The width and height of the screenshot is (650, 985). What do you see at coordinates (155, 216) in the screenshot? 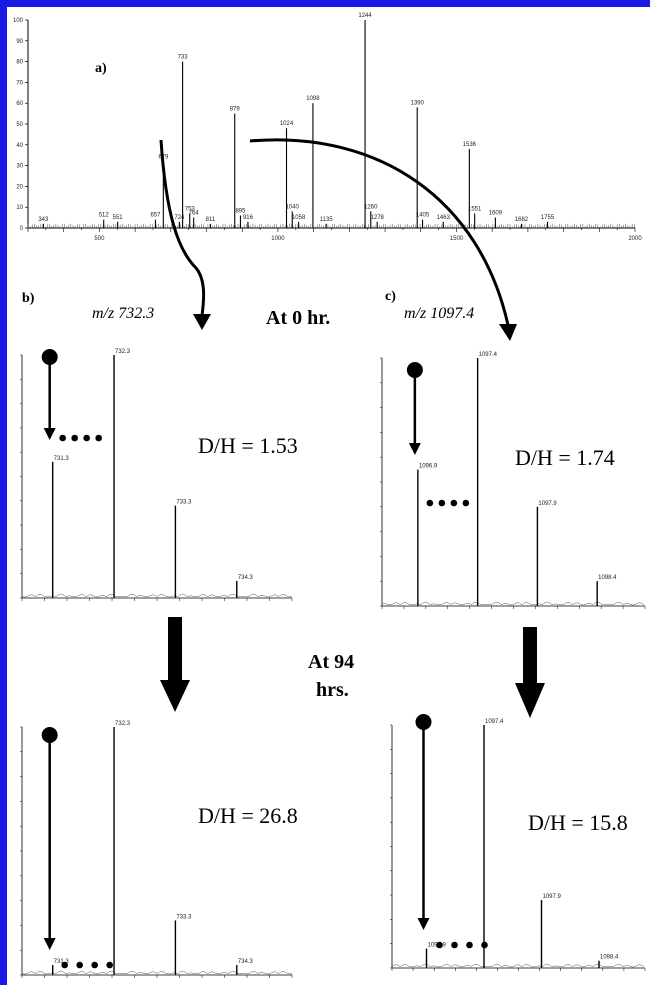
I see `a-peak-label: 657` at bounding box center [155, 216].